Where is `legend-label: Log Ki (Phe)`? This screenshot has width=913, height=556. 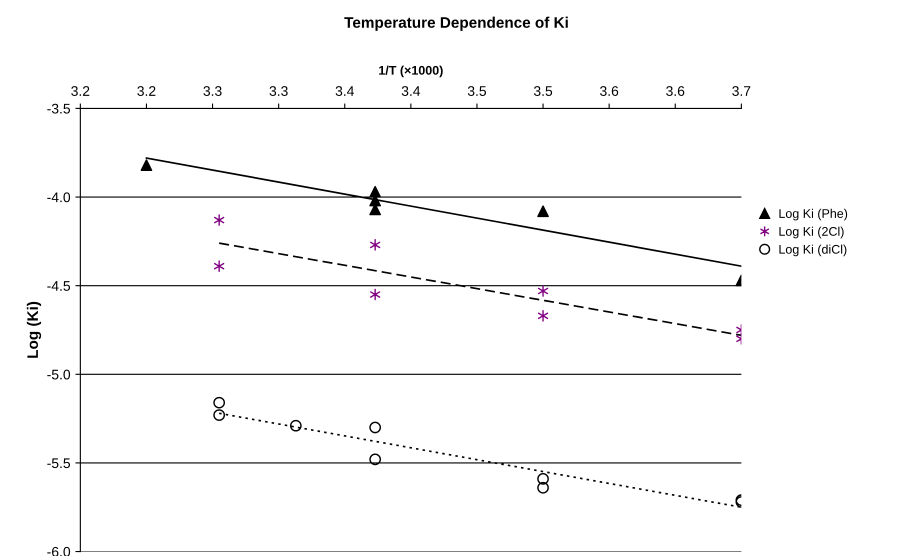 legend-label: Log Ki (Phe) is located at coordinates (813, 214).